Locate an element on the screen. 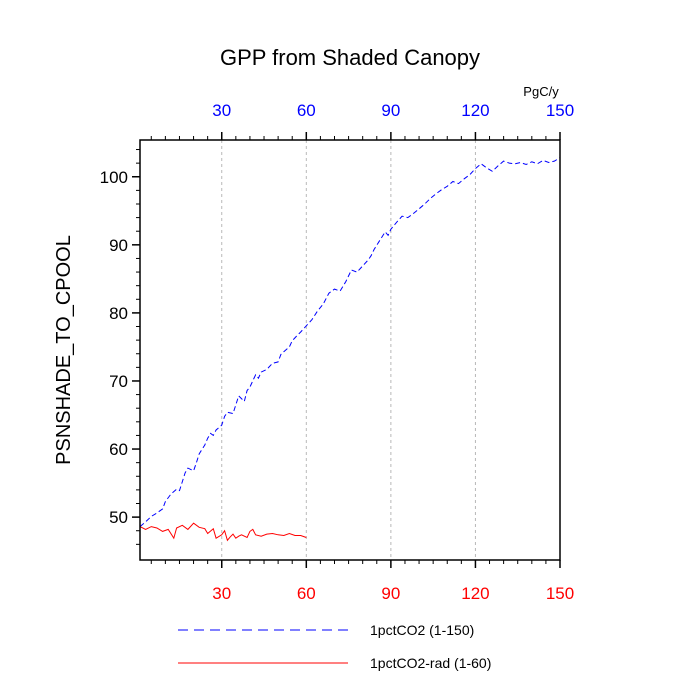 The width and height of the screenshot is (700, 700). x-tick-label-bottom: 90 is located at coordinates (390, 593).